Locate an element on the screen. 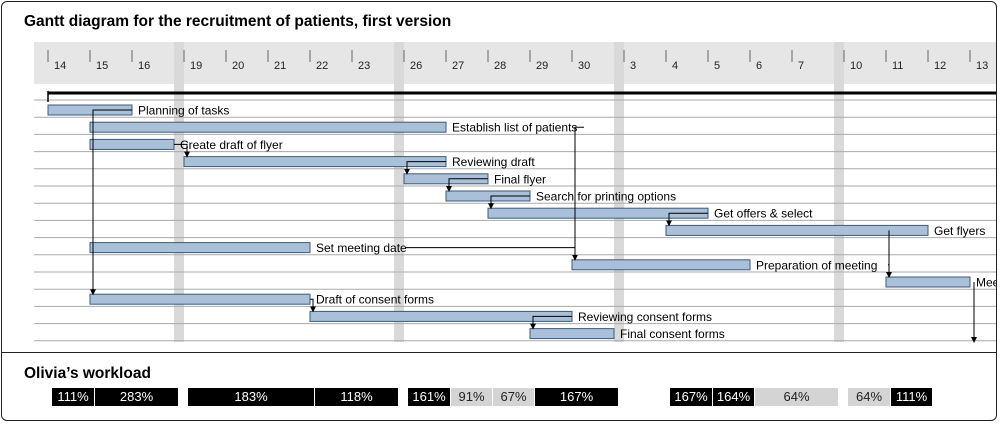 The width and height of the screenshot is (1000, 424). task-label: Get flyers is located at coordinates (959, 231).